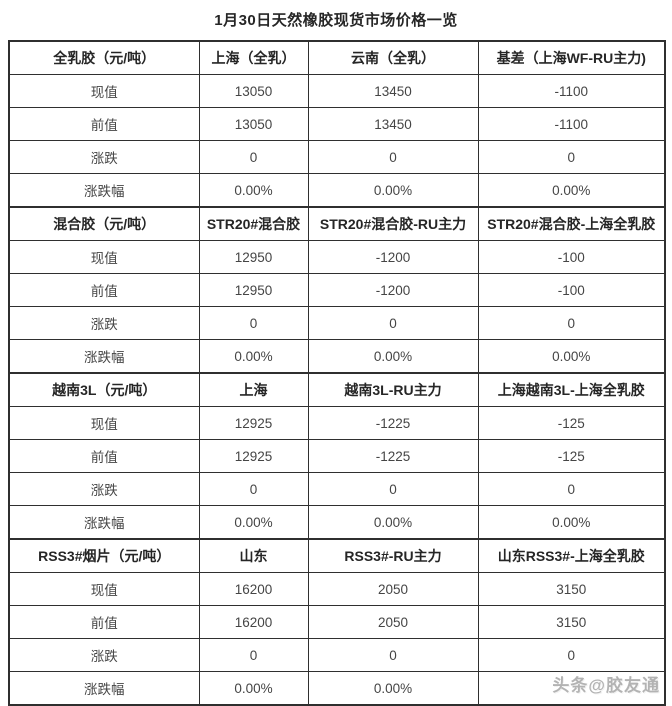  What do you see at coordinates (104, 555) in the screenshot?
I see `section-title-cell: RSS3#烟片（元/吨）` at bounding box center [104, 555].